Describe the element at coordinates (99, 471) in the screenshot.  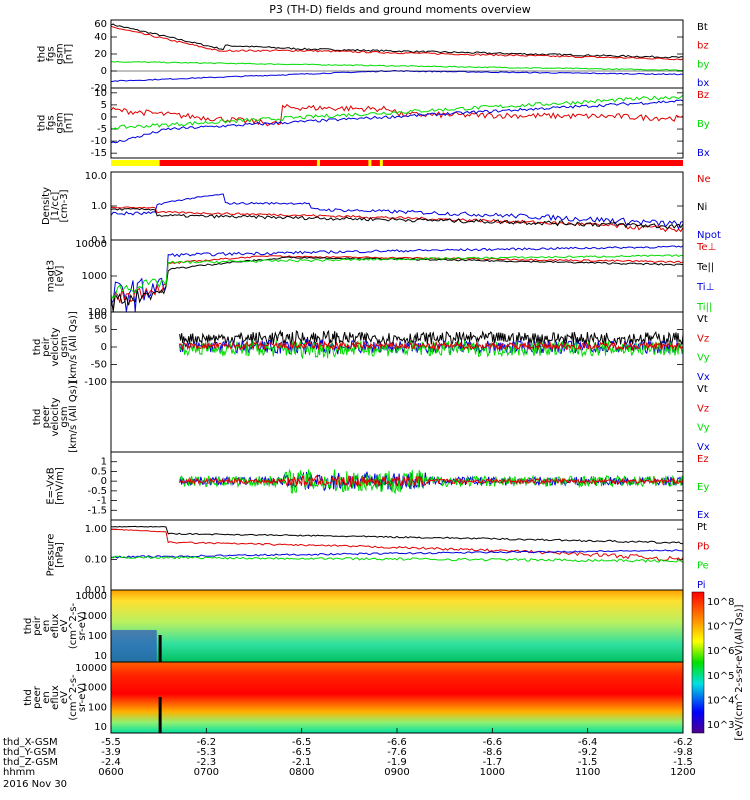
I see `y-tick-label: 0.5` at that location.